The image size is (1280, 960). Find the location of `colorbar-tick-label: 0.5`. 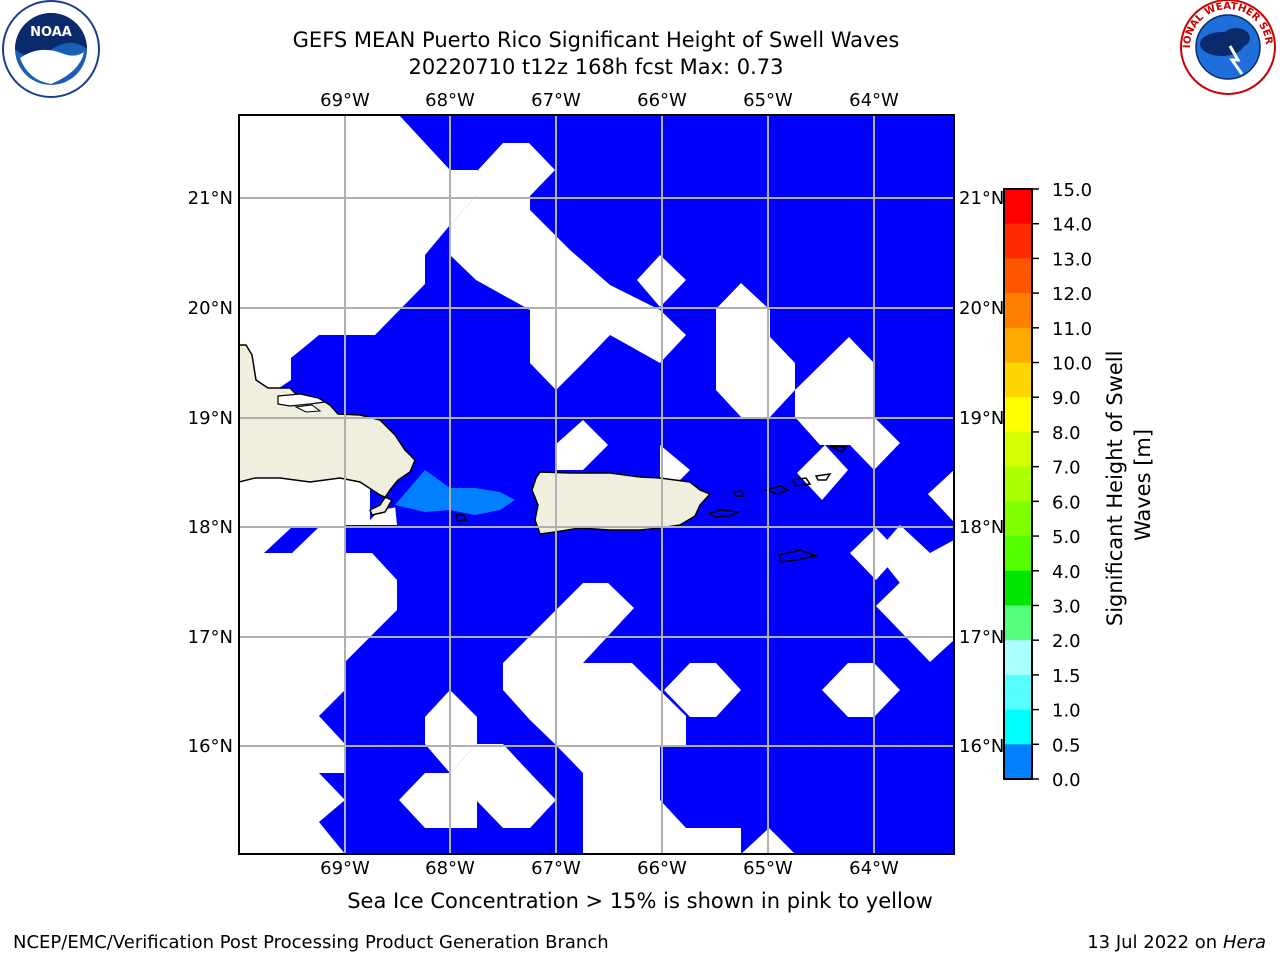

colorbar-tick-label: 0.5 is located at coordinates (1066, 745).